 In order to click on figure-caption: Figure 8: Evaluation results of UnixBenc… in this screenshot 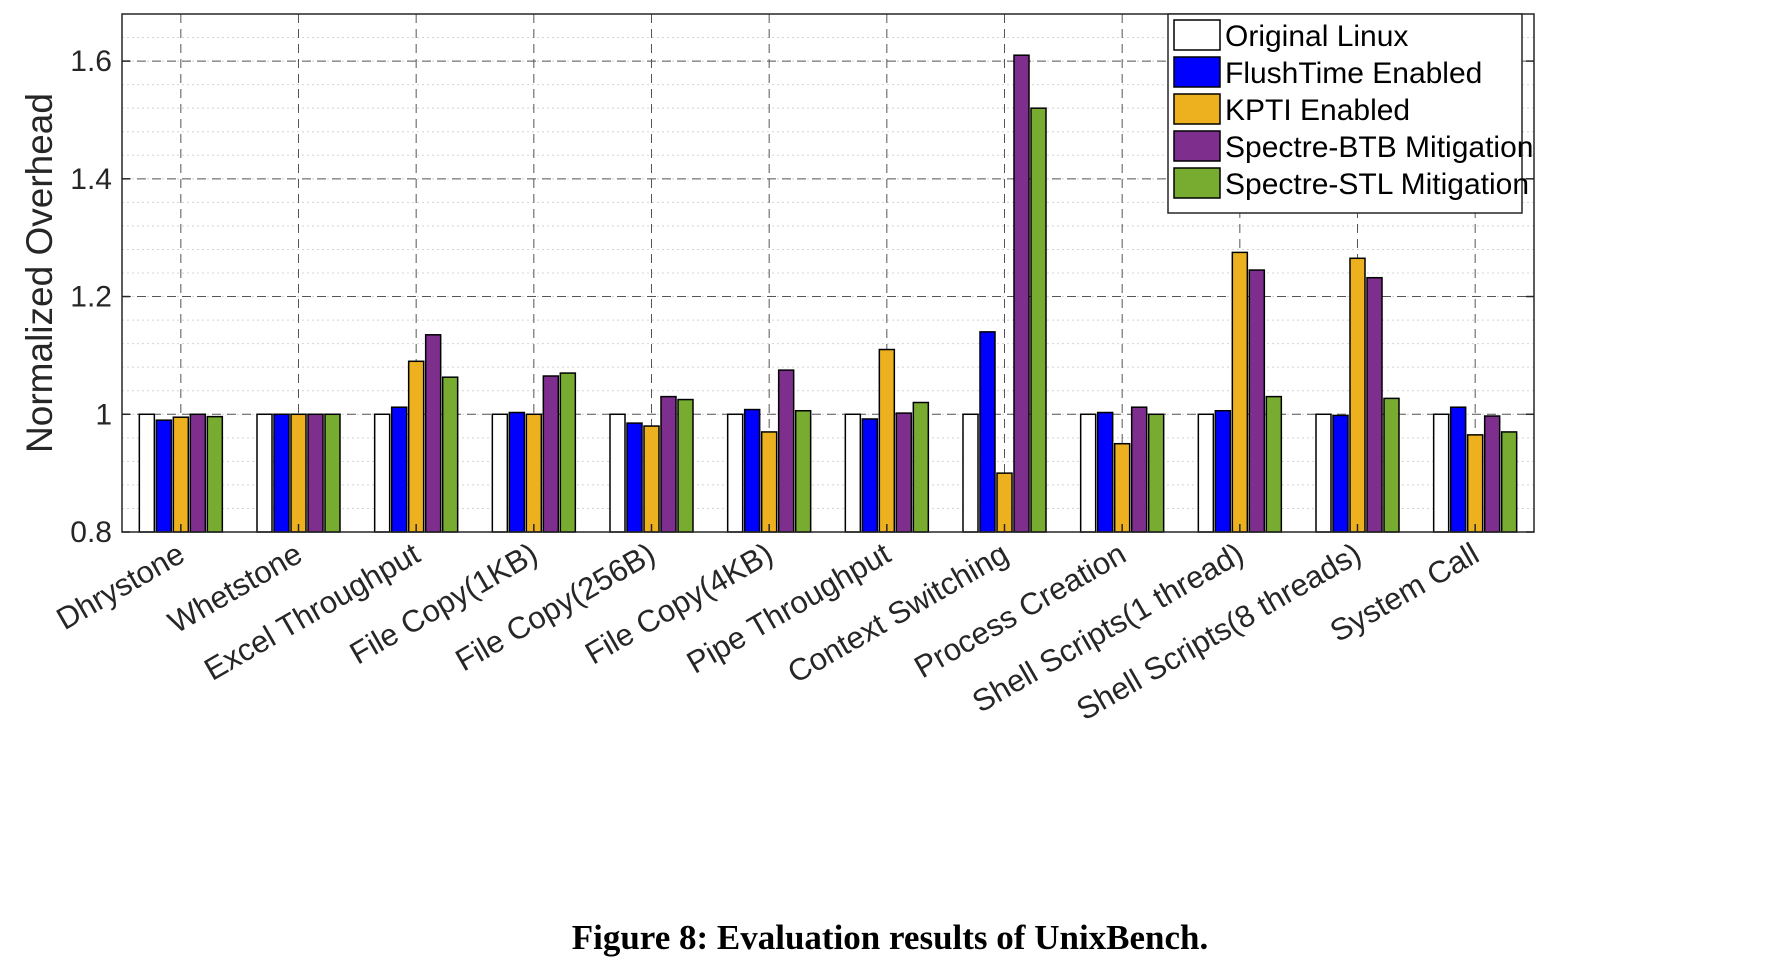, I will do `click(890, 937)`.